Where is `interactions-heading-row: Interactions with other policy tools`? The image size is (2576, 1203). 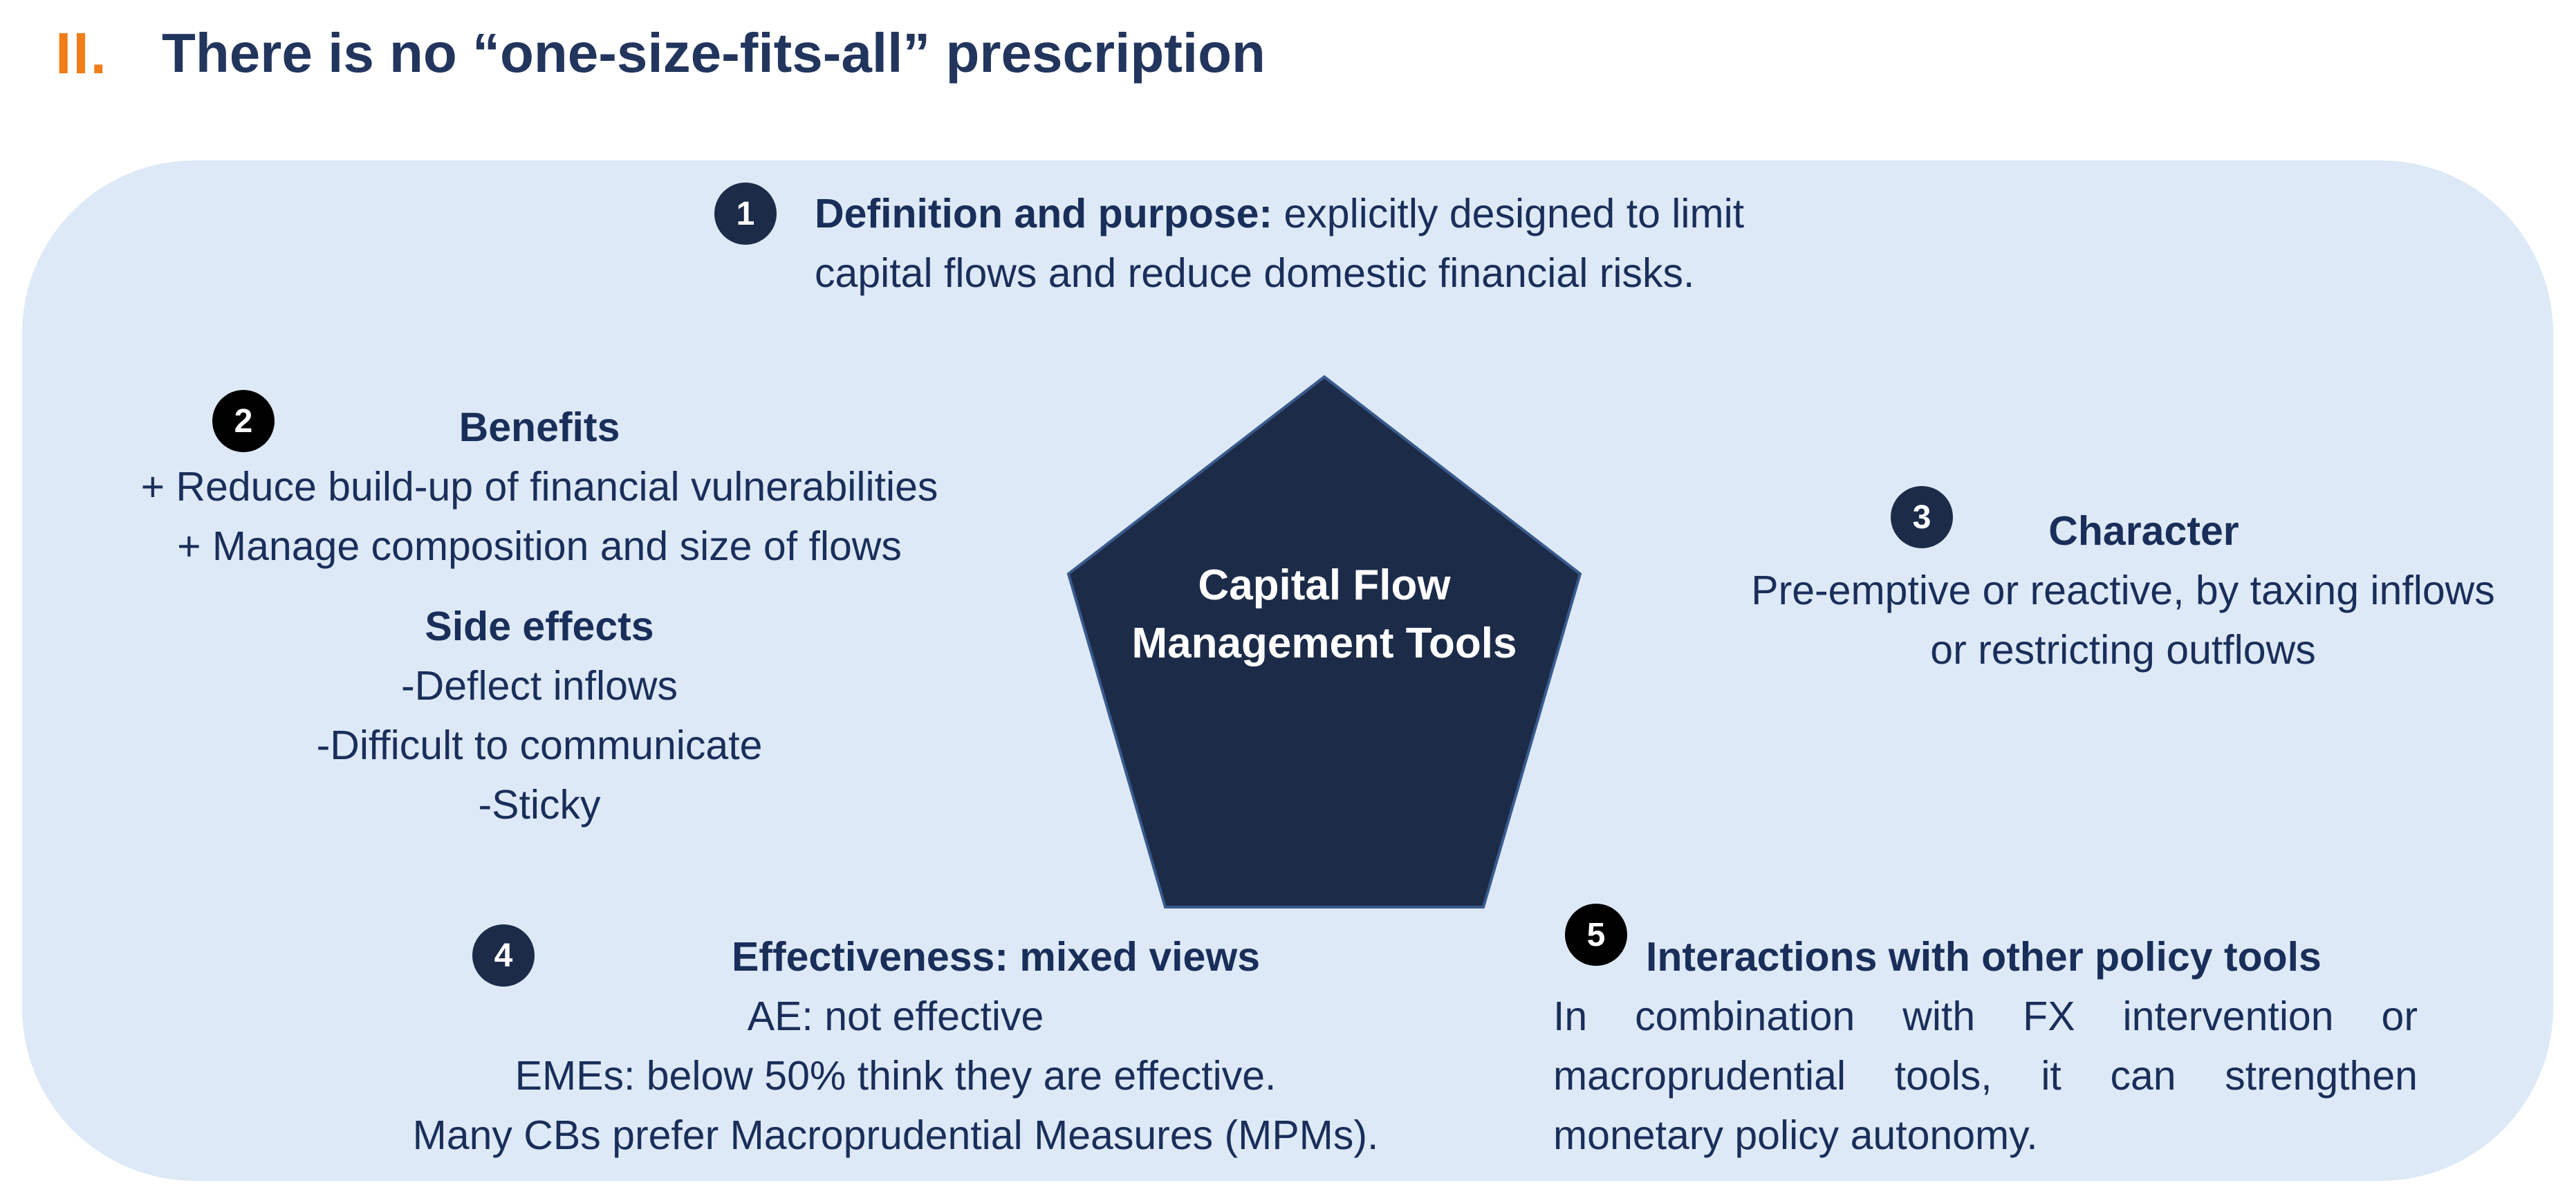 interactions-heading-row: Interactions with other policy tools is located at coordinates (2061, 957).